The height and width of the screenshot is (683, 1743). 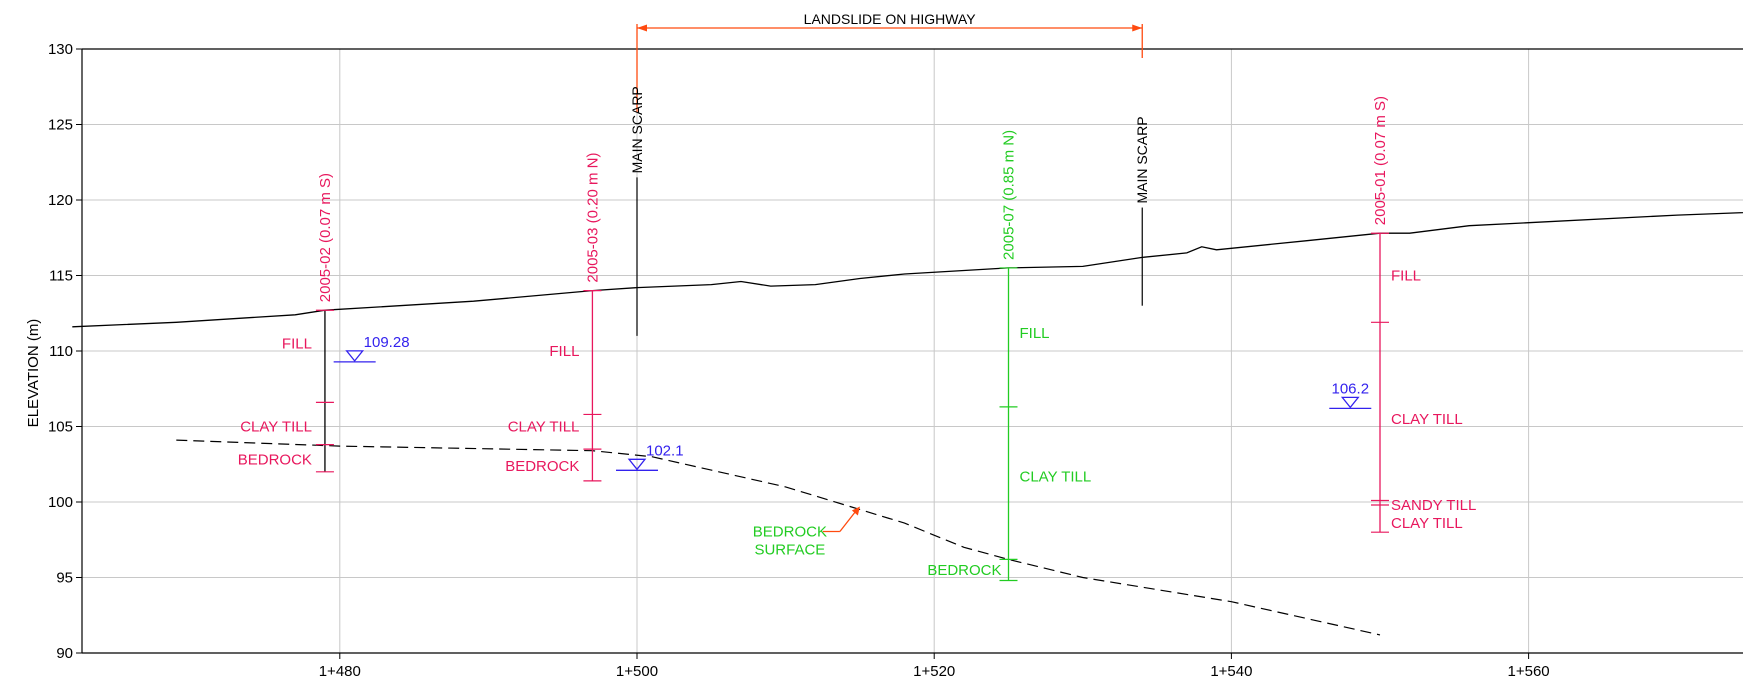 I want to click on landslide-title: LANDSLIDE ON HIGHWAY, so click(x=890, y=19).